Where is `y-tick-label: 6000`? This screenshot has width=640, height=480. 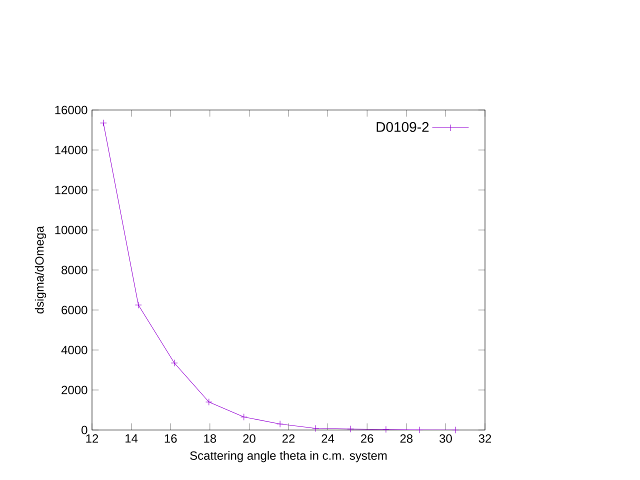 y-tick-label: 6000 is located at coordinates (75, 310).